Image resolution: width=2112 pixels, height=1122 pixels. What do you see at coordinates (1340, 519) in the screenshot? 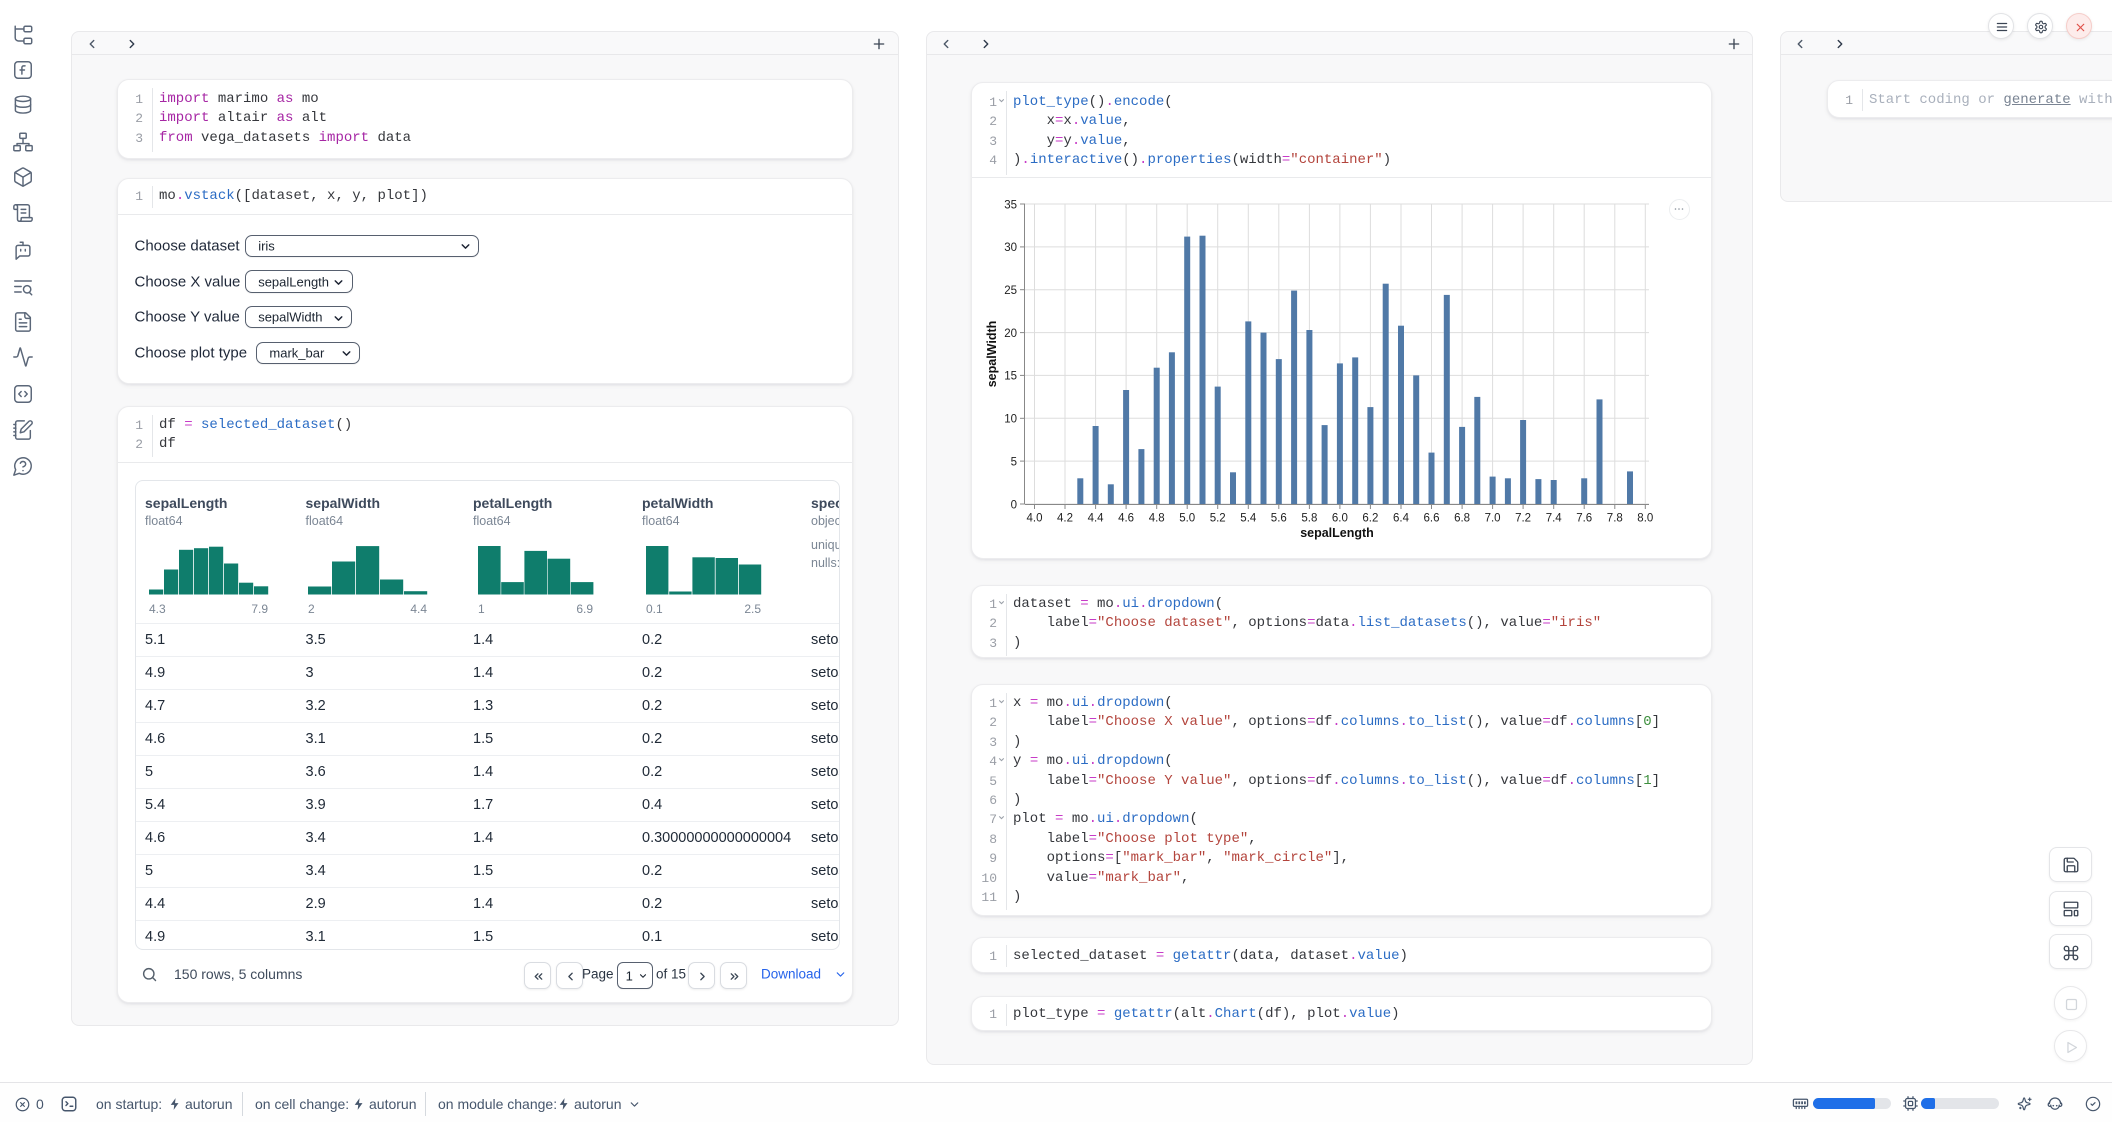
I see `svg-text: 6.0` at bounding box center [1340, 519].